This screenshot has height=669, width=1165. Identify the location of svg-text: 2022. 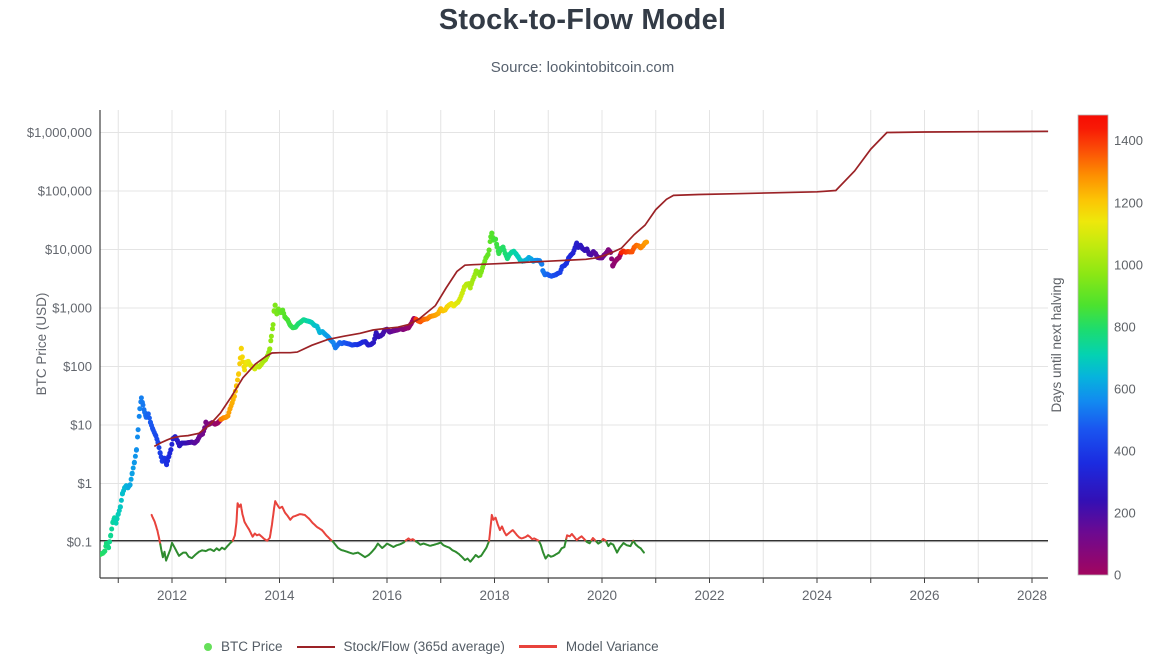
(709, 595).